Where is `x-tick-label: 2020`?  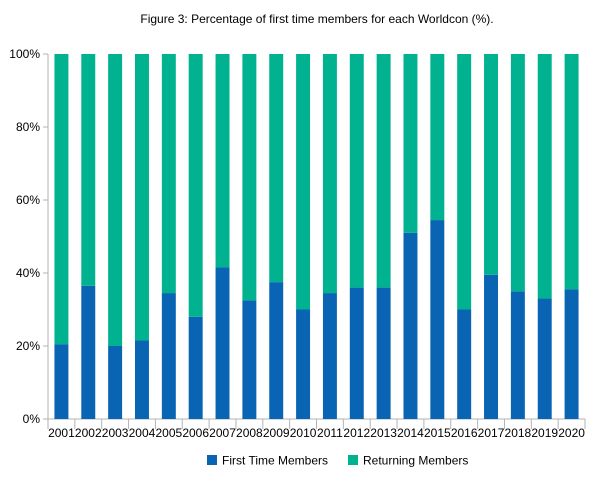
x-tick-label: 2020 is located at coordinates (571, 433).